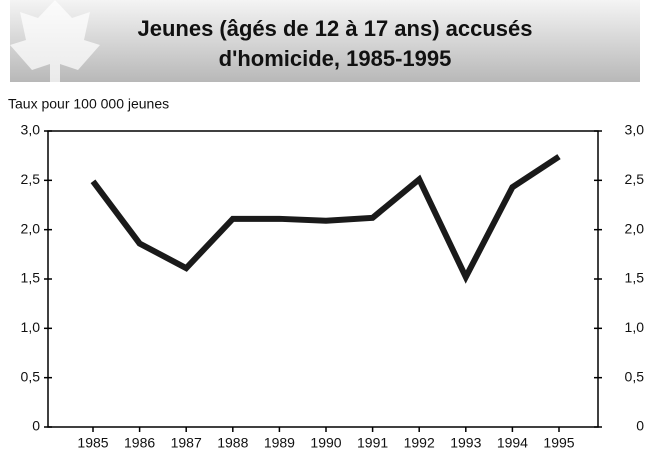  What do you see at coordinates (635, 130) in the screenshot?
I see `y2-tick-label: 3,0` at bounding box center [635, 130].